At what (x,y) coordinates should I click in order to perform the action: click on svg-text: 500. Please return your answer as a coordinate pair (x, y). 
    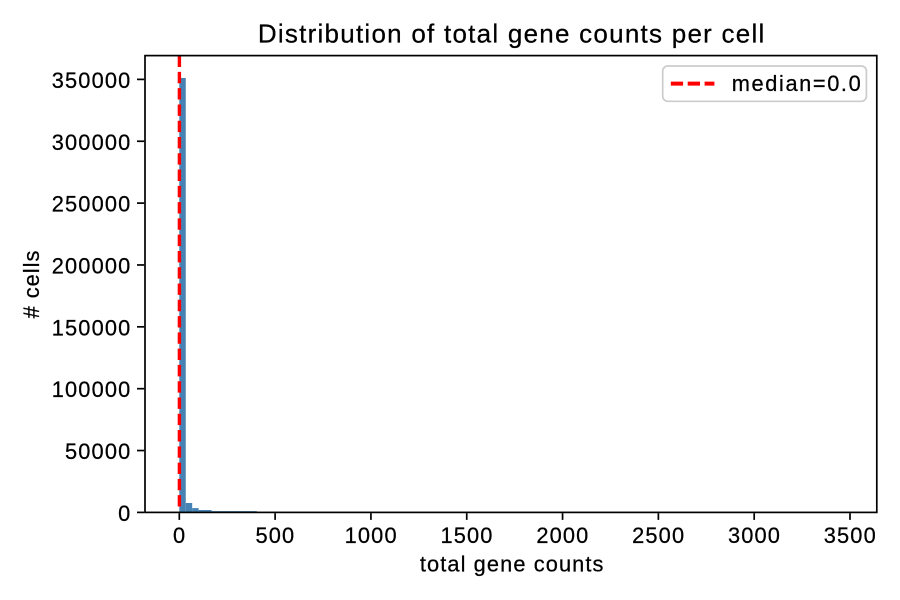
    Looking at the image, I should click on (275, 535).